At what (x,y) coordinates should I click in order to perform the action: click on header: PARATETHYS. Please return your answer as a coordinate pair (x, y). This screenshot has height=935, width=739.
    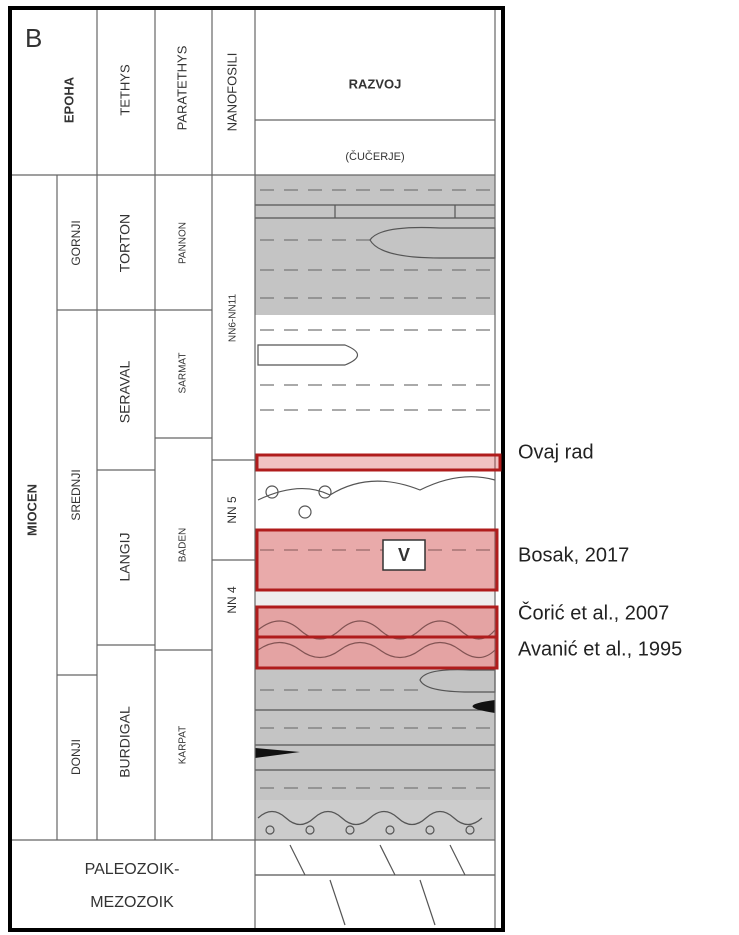
    Looking at the image, I should click on (181, 87).